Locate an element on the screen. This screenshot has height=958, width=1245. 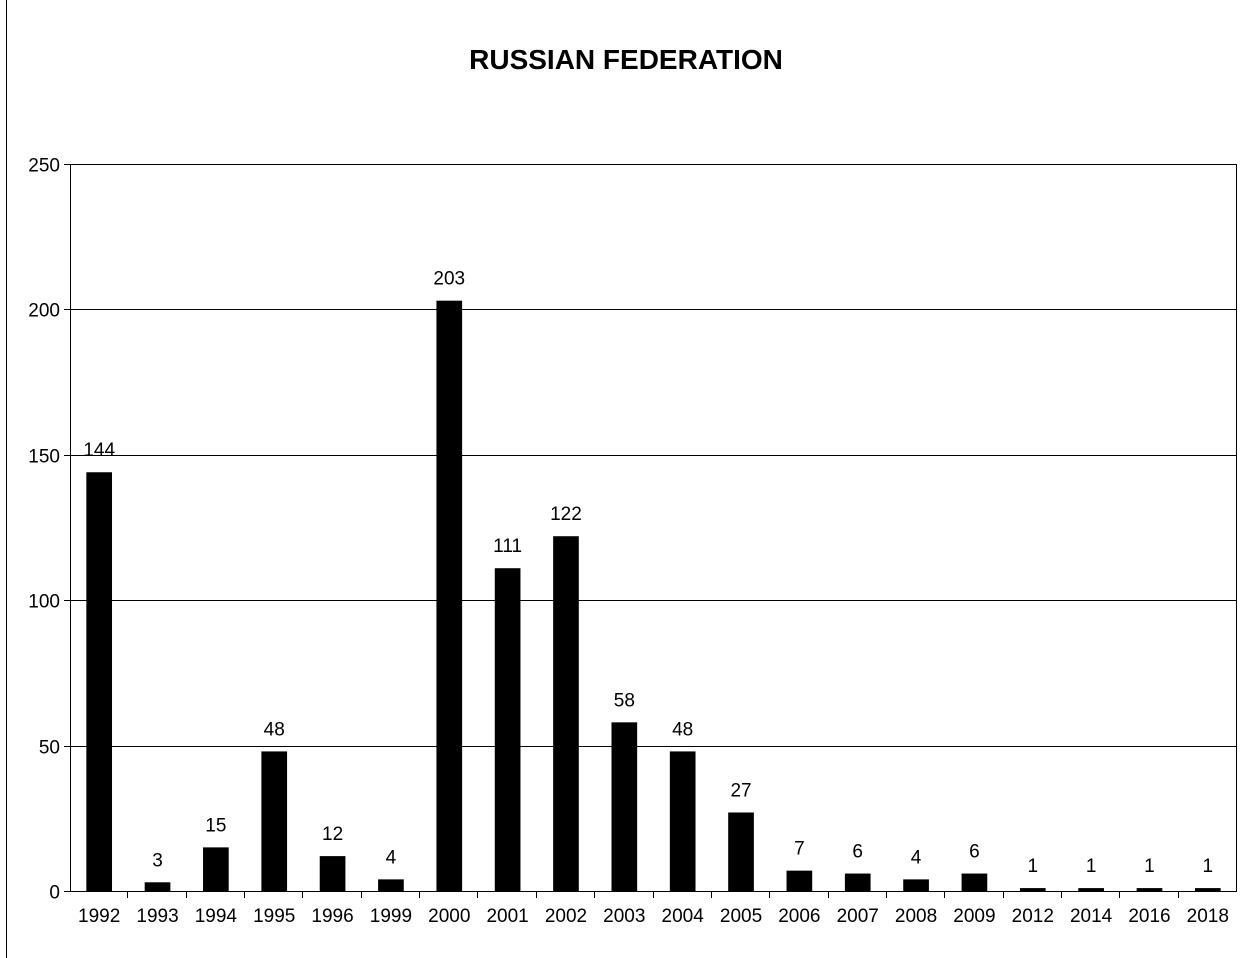
x-tick-label: 1999 is located at coordinates (391, 916).